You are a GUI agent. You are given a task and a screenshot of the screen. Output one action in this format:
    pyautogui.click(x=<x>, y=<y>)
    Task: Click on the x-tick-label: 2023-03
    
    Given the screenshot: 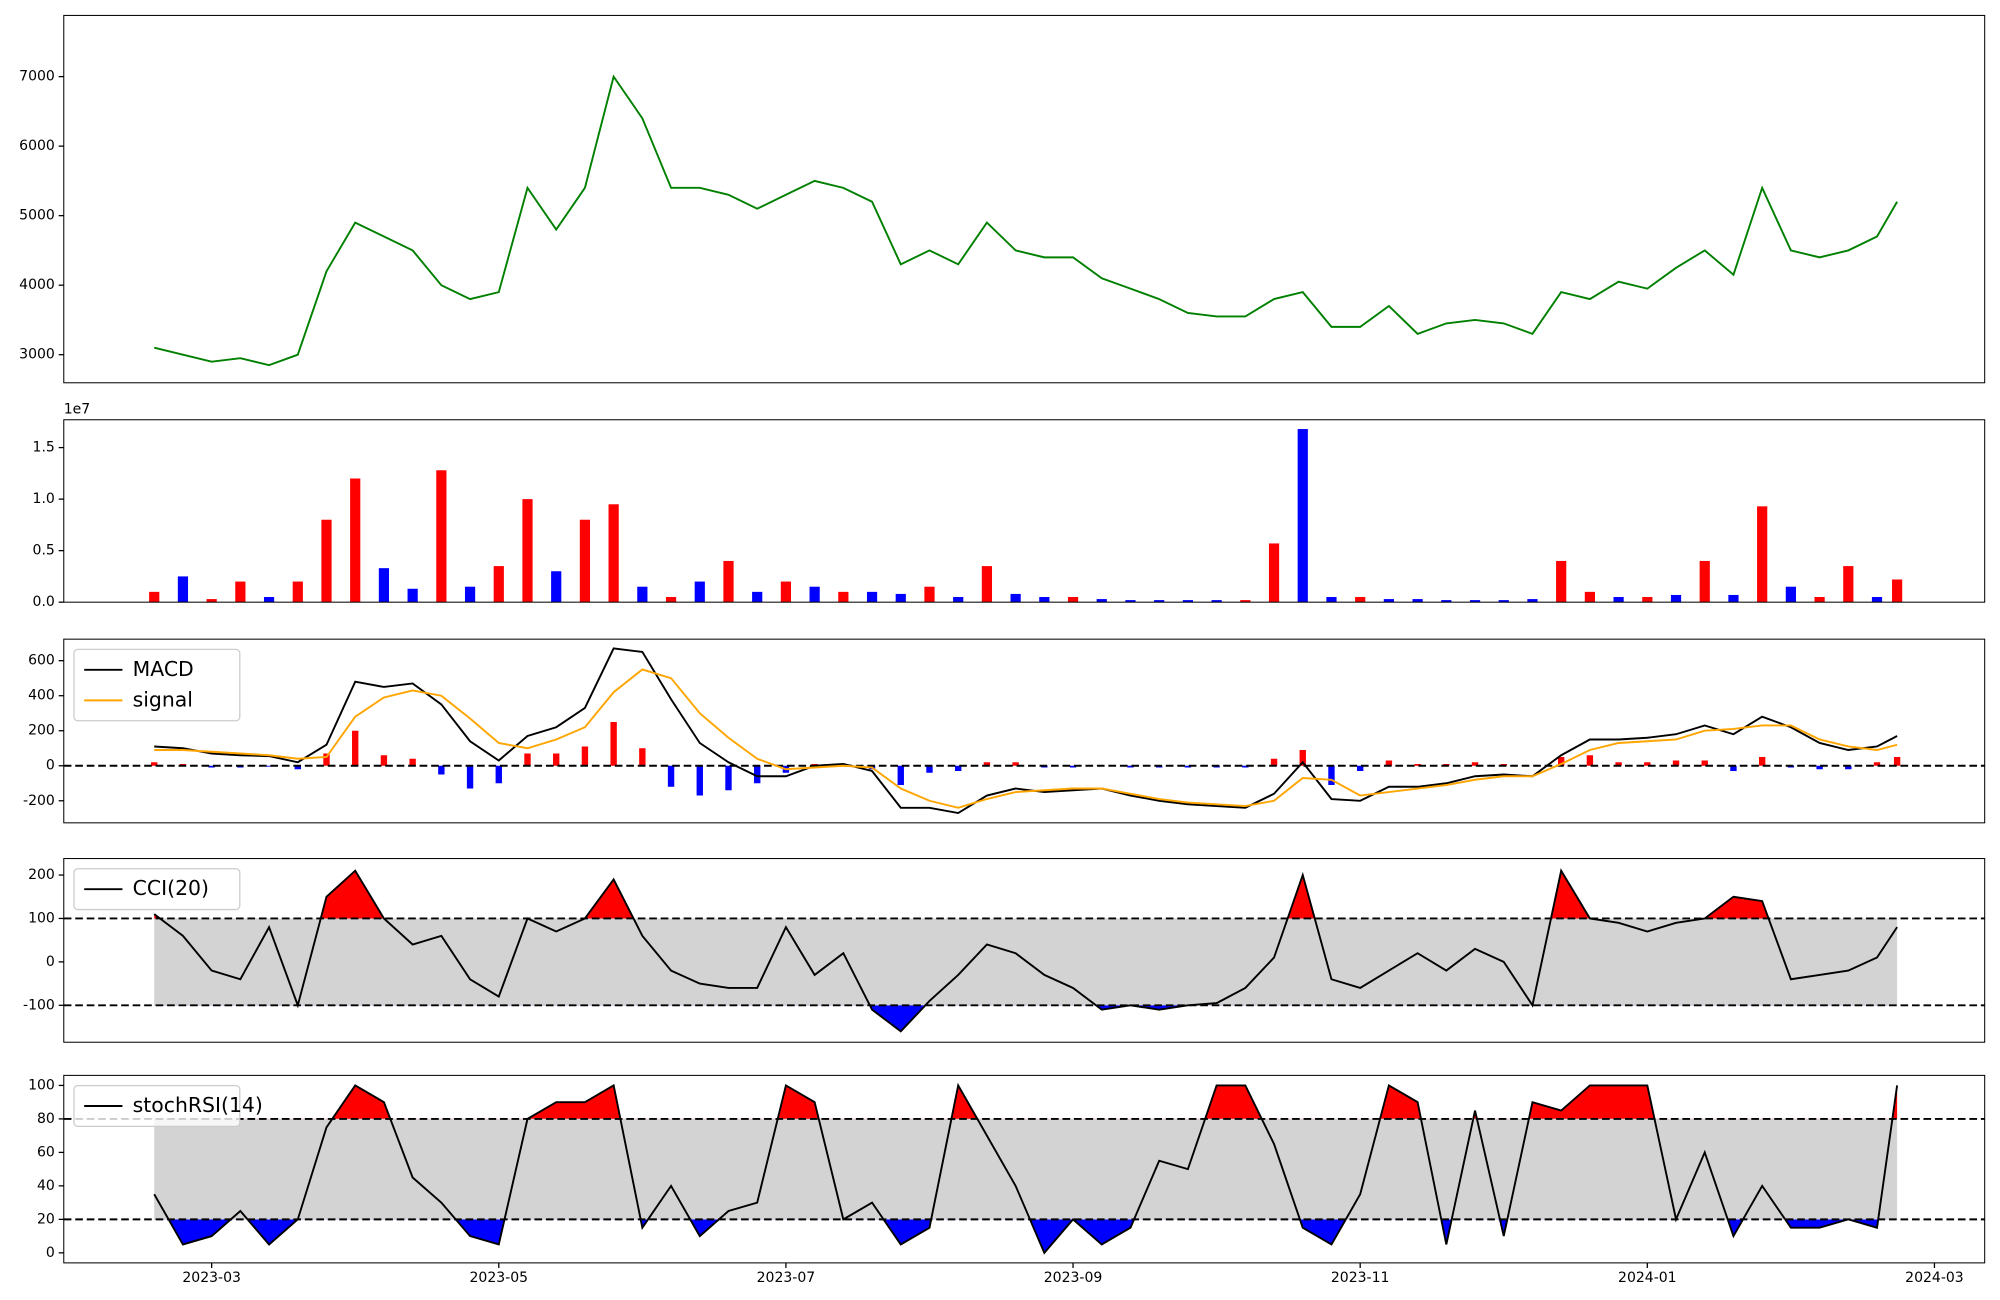 What is the action you would take?
    pyautogui.click(x=211, y=1278)
    